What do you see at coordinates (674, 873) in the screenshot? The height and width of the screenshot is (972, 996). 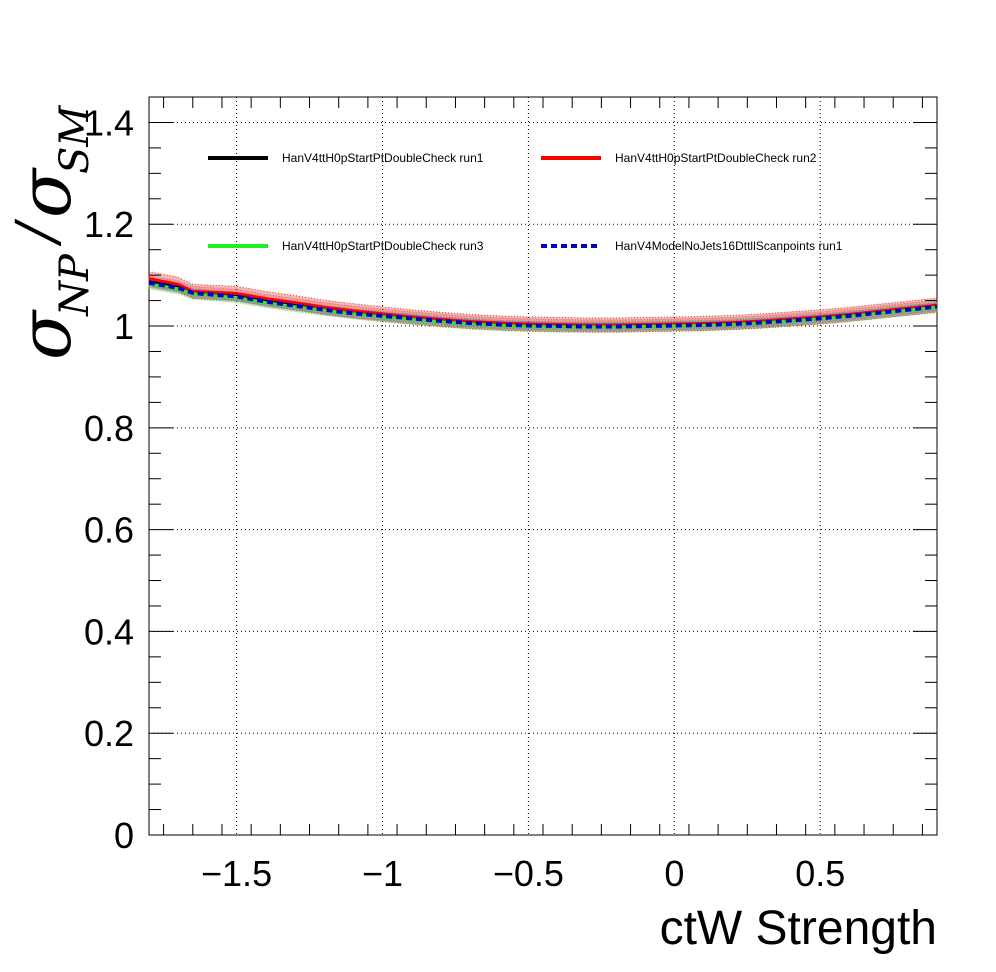 I see `x-tick-label: 0` at bounding box center [674, 873].